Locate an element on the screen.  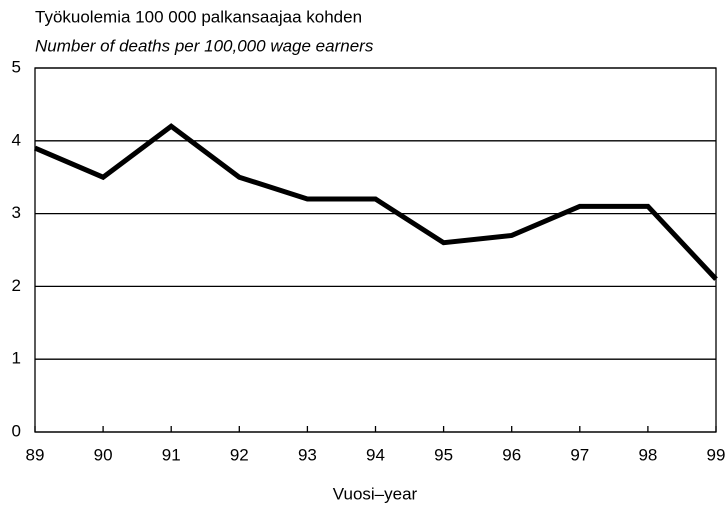
x-axis-label: Vuosi–year is located at coordinates (375, 493).